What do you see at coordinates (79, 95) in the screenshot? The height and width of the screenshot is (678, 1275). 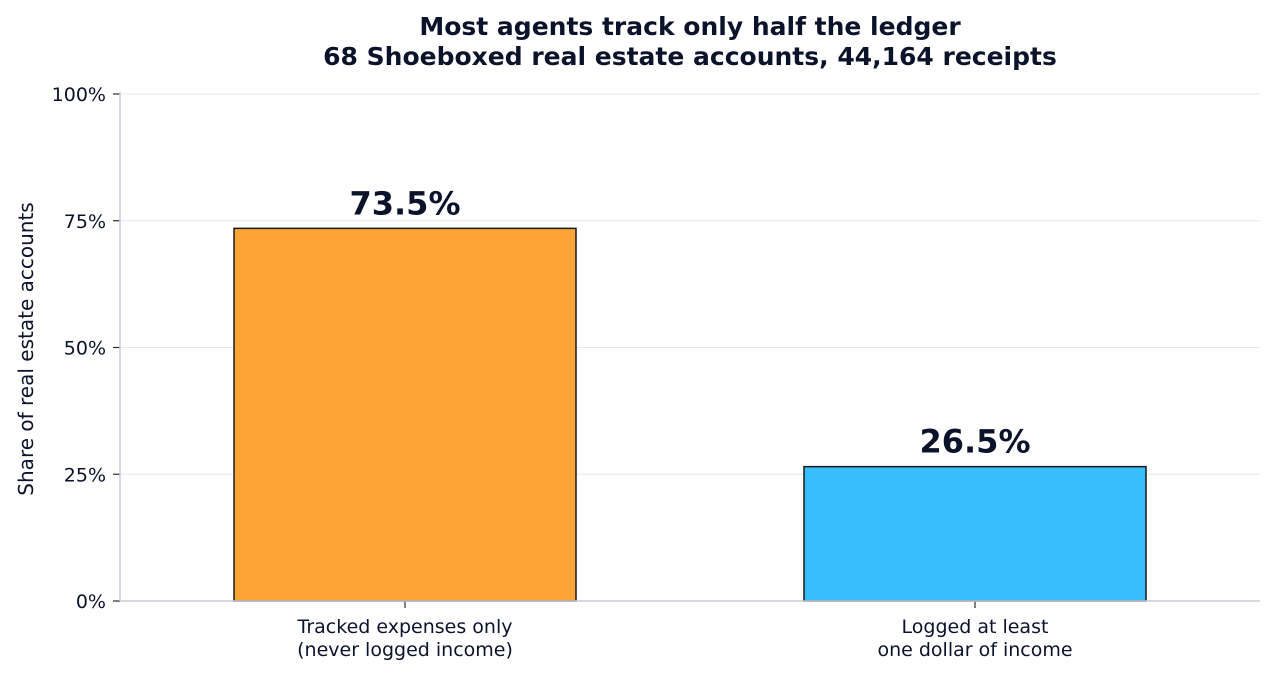 I see `y-tick-label: 100%` at bounding box center [79, 95].